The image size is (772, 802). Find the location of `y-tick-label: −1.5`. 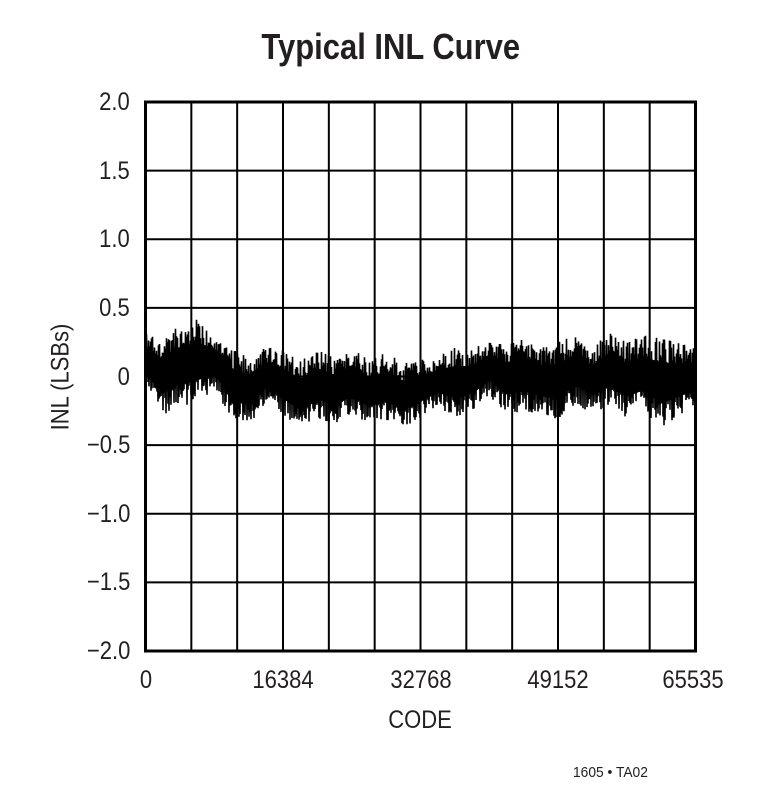

y-tick-label: −1.5 is located at coordinates (108, 582).